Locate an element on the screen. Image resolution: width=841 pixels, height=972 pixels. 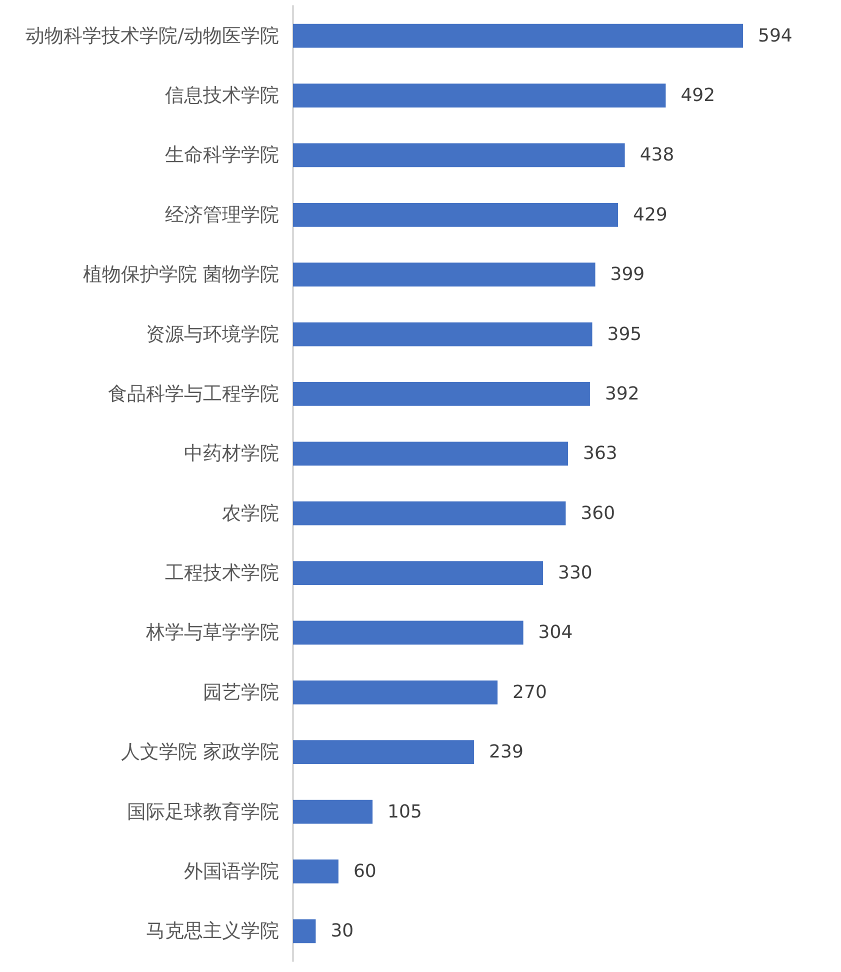
data-label: 594 is located at coordinates (775, 35).